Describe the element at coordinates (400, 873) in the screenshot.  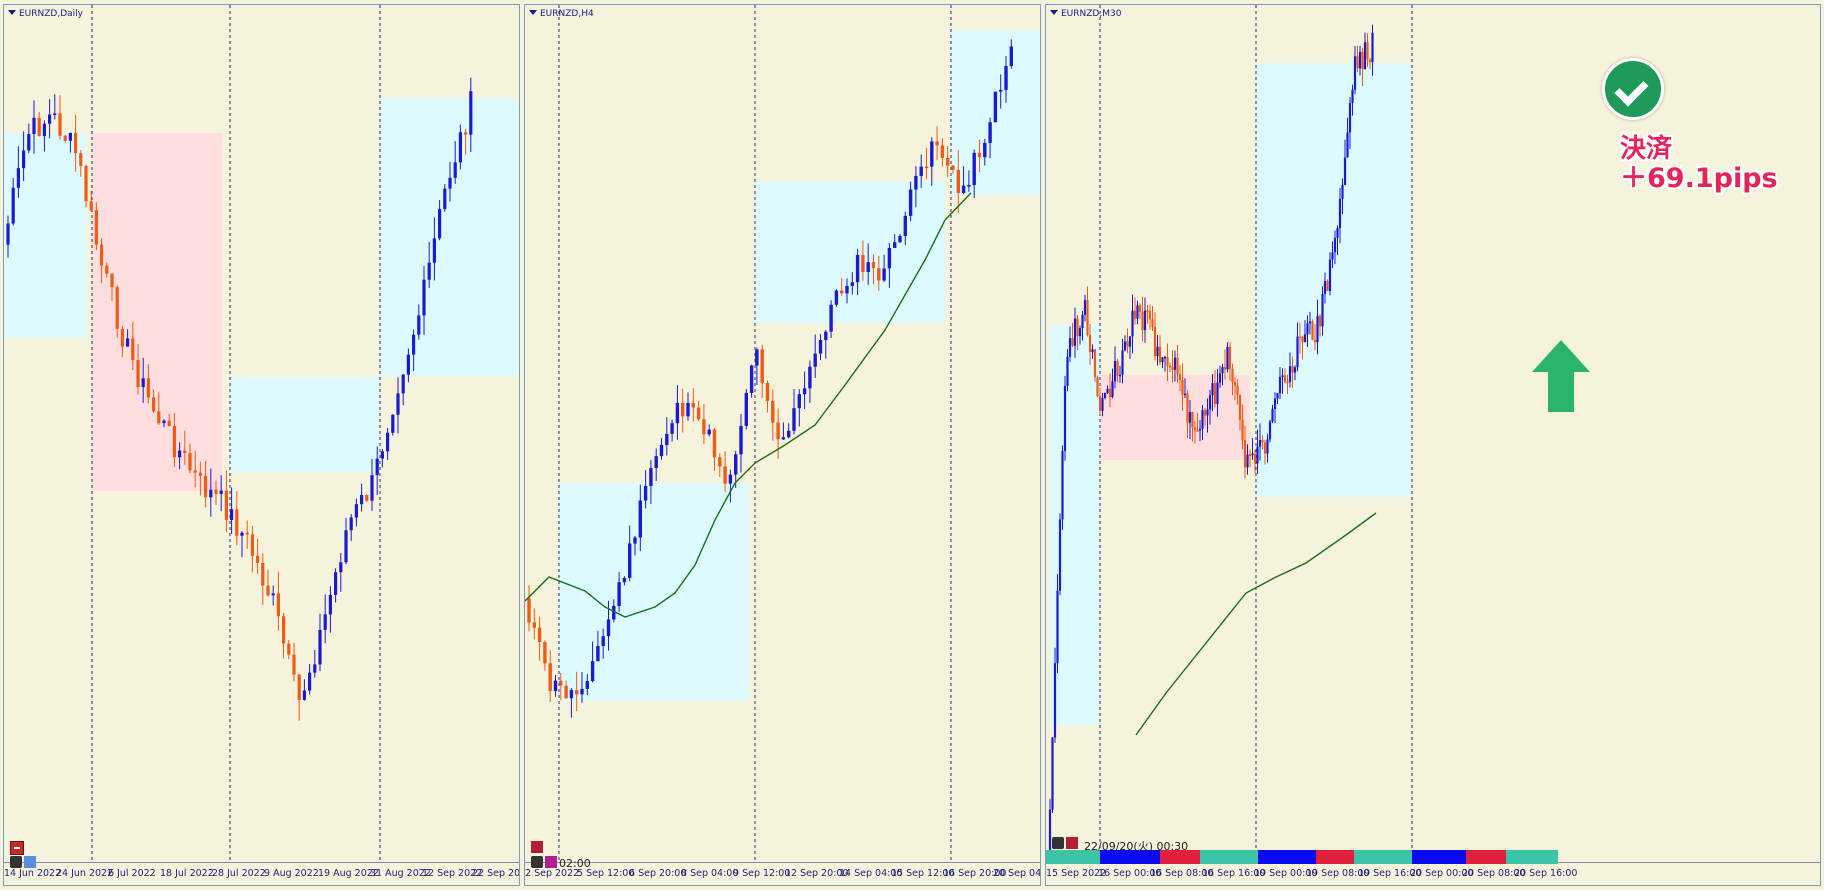
I see `time-tick: 31 Aug 2022` at that location.